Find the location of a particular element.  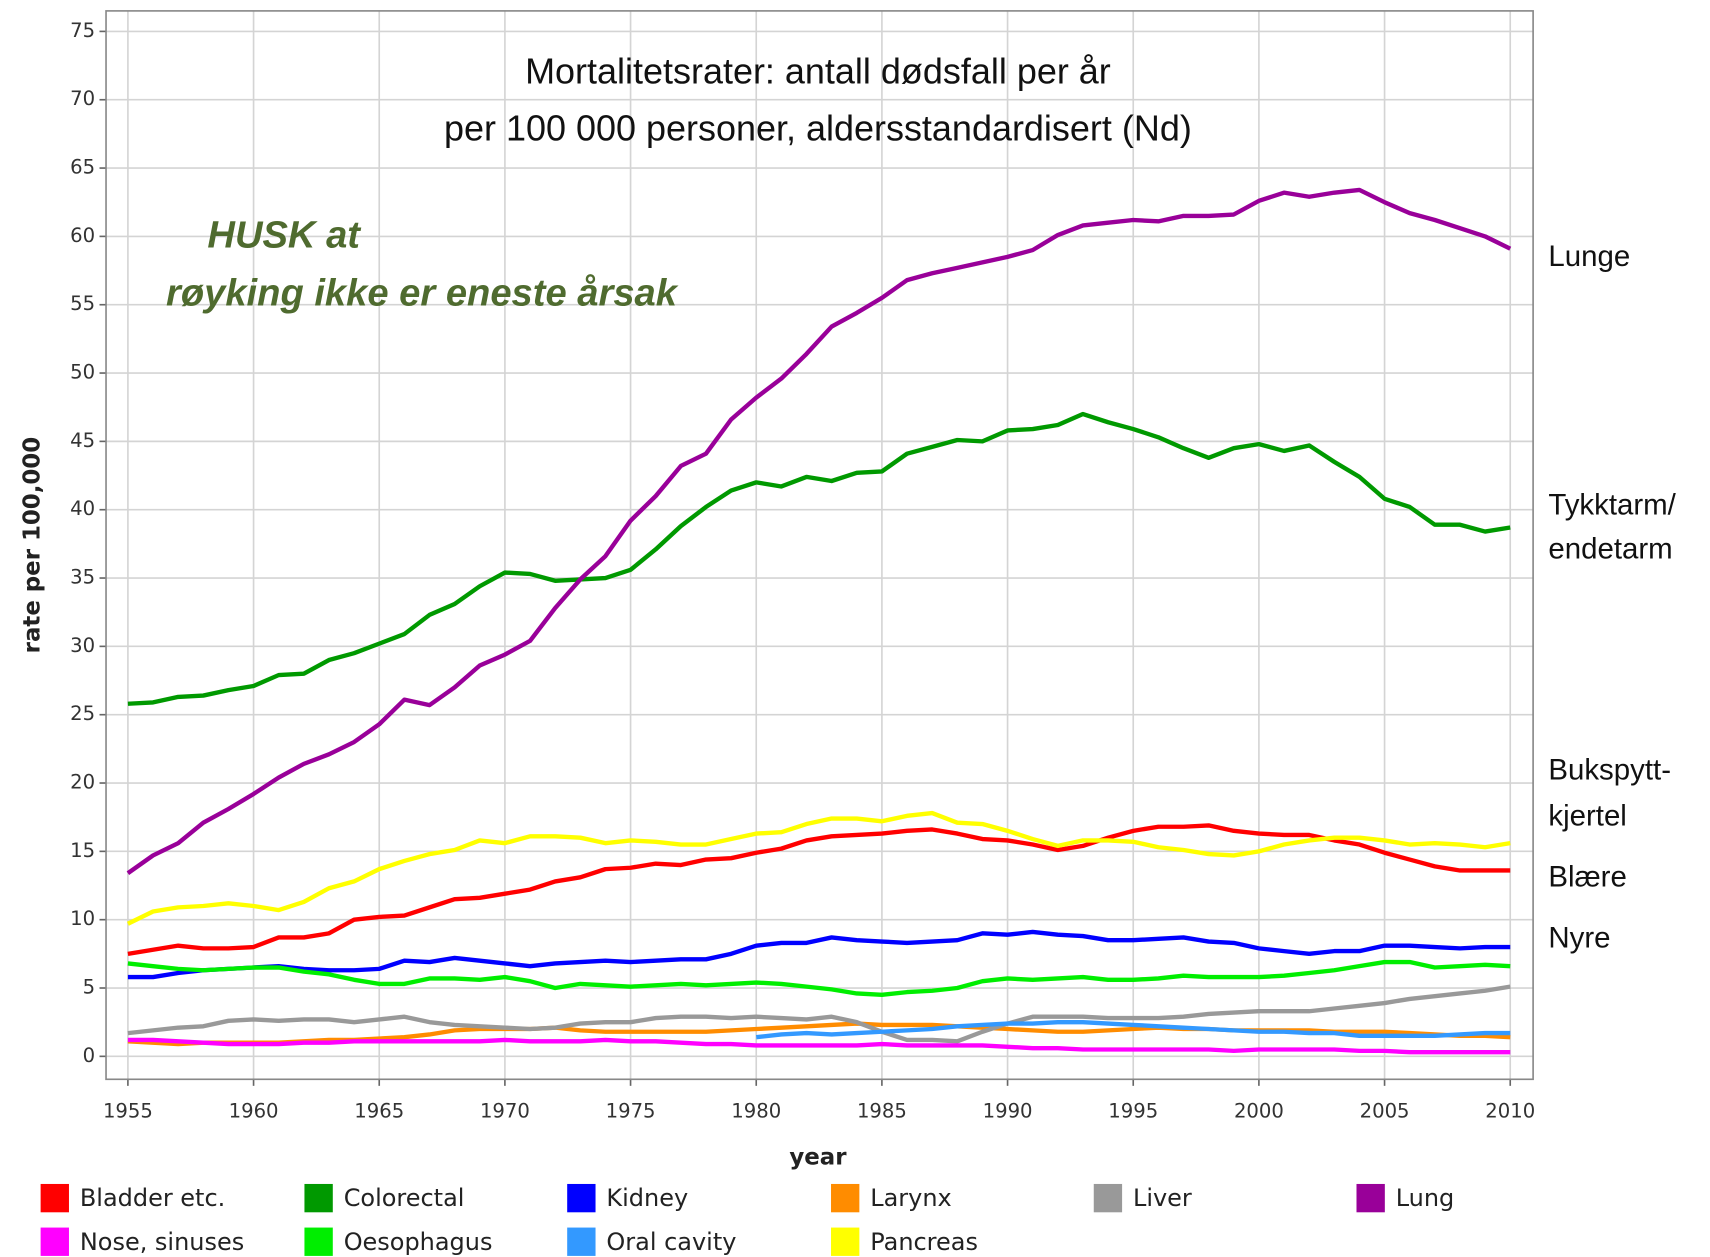

legend-label: Liver is located at coordinates (1162, 1198).